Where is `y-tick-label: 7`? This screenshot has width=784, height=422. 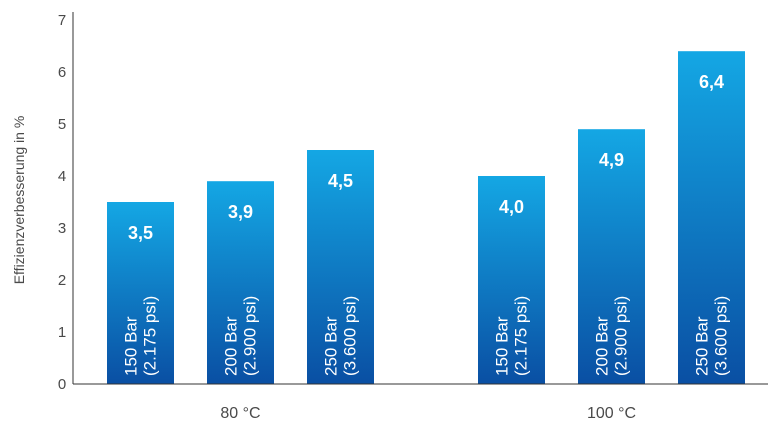
y-tick-label: 7 is located at coordinates (62, 20).